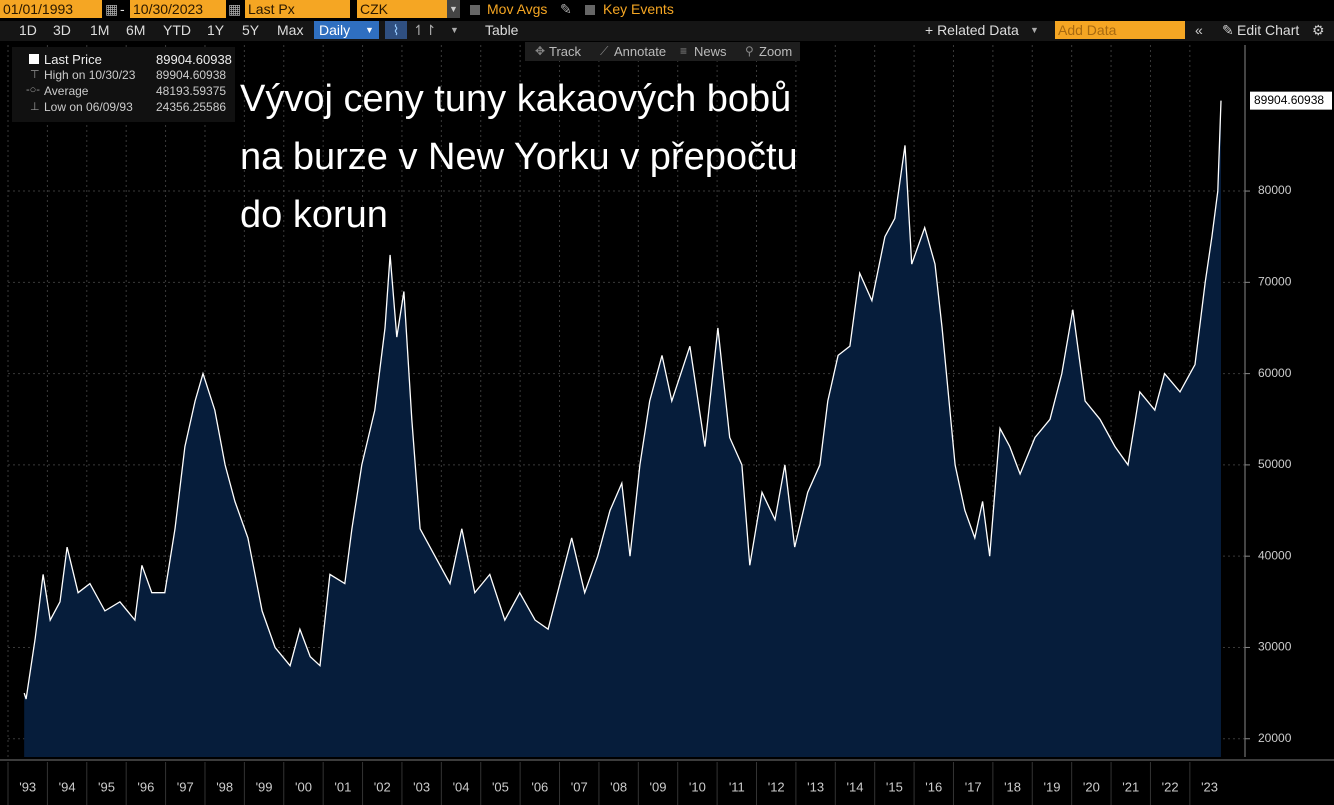  I want to click on x-tick-label: '12, so click(776, 786).